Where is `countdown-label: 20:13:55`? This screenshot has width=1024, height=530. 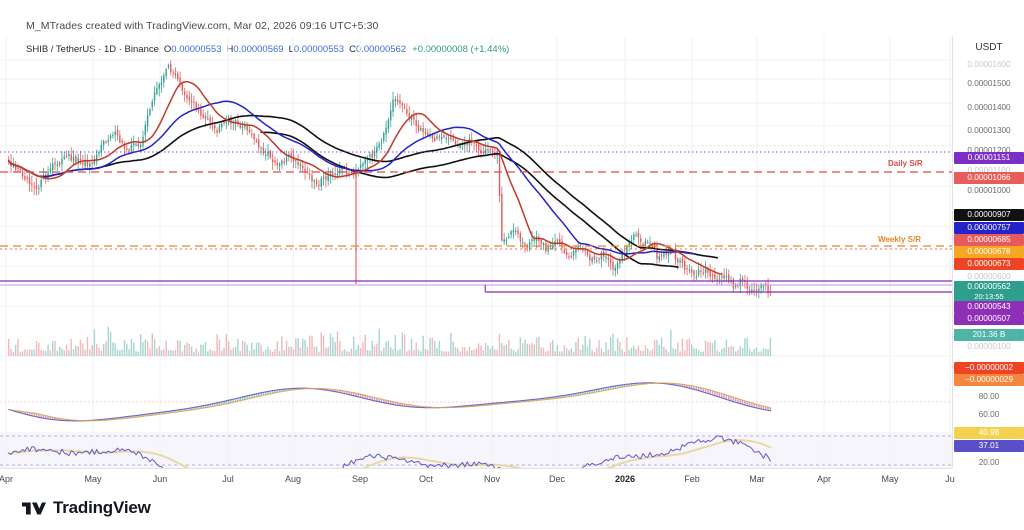
countdown-label: 20:13:55 is located at coordinates (989, 297).